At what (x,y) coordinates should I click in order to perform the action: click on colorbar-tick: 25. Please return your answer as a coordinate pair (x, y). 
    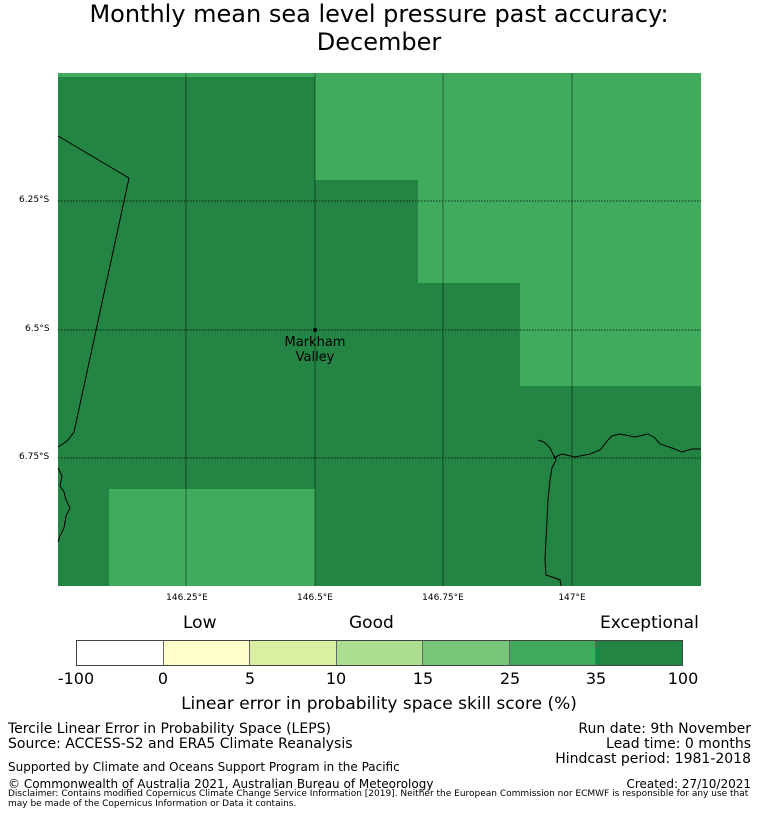
    Looking at the image, I should click on (510, 678).